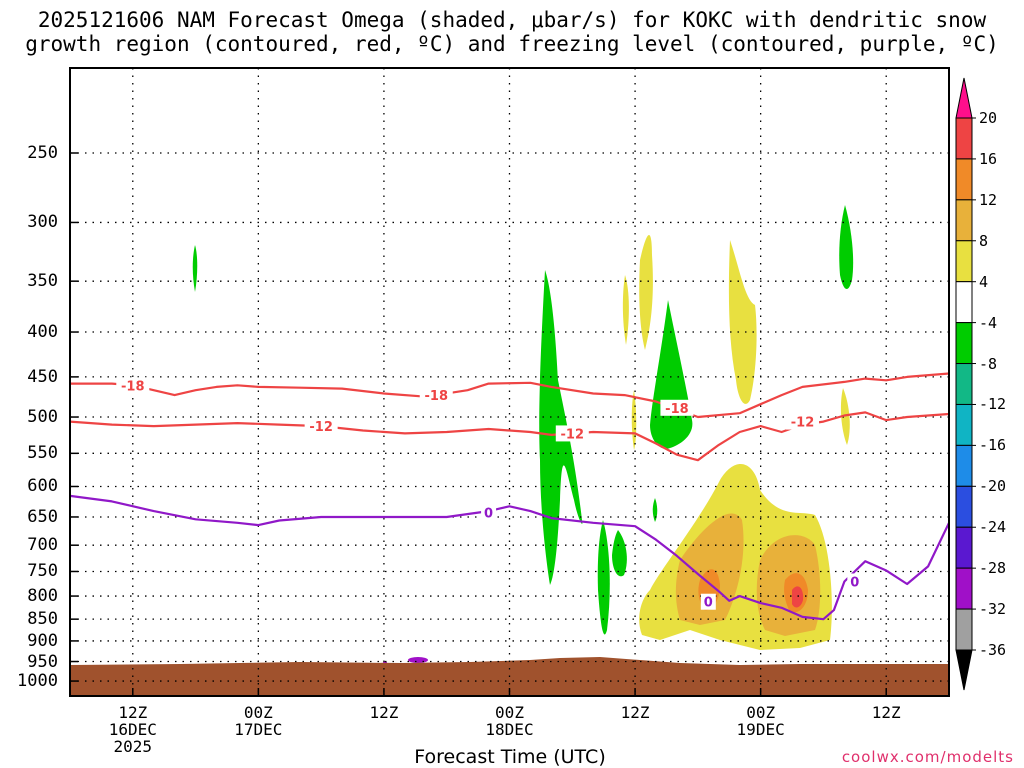 The width and height of the screenshot is (1024, 768). What do you see at coordinates (984, 281) in the screenshot?
I see `colorbar-label-4: 4` at bounding box center [984, 281].